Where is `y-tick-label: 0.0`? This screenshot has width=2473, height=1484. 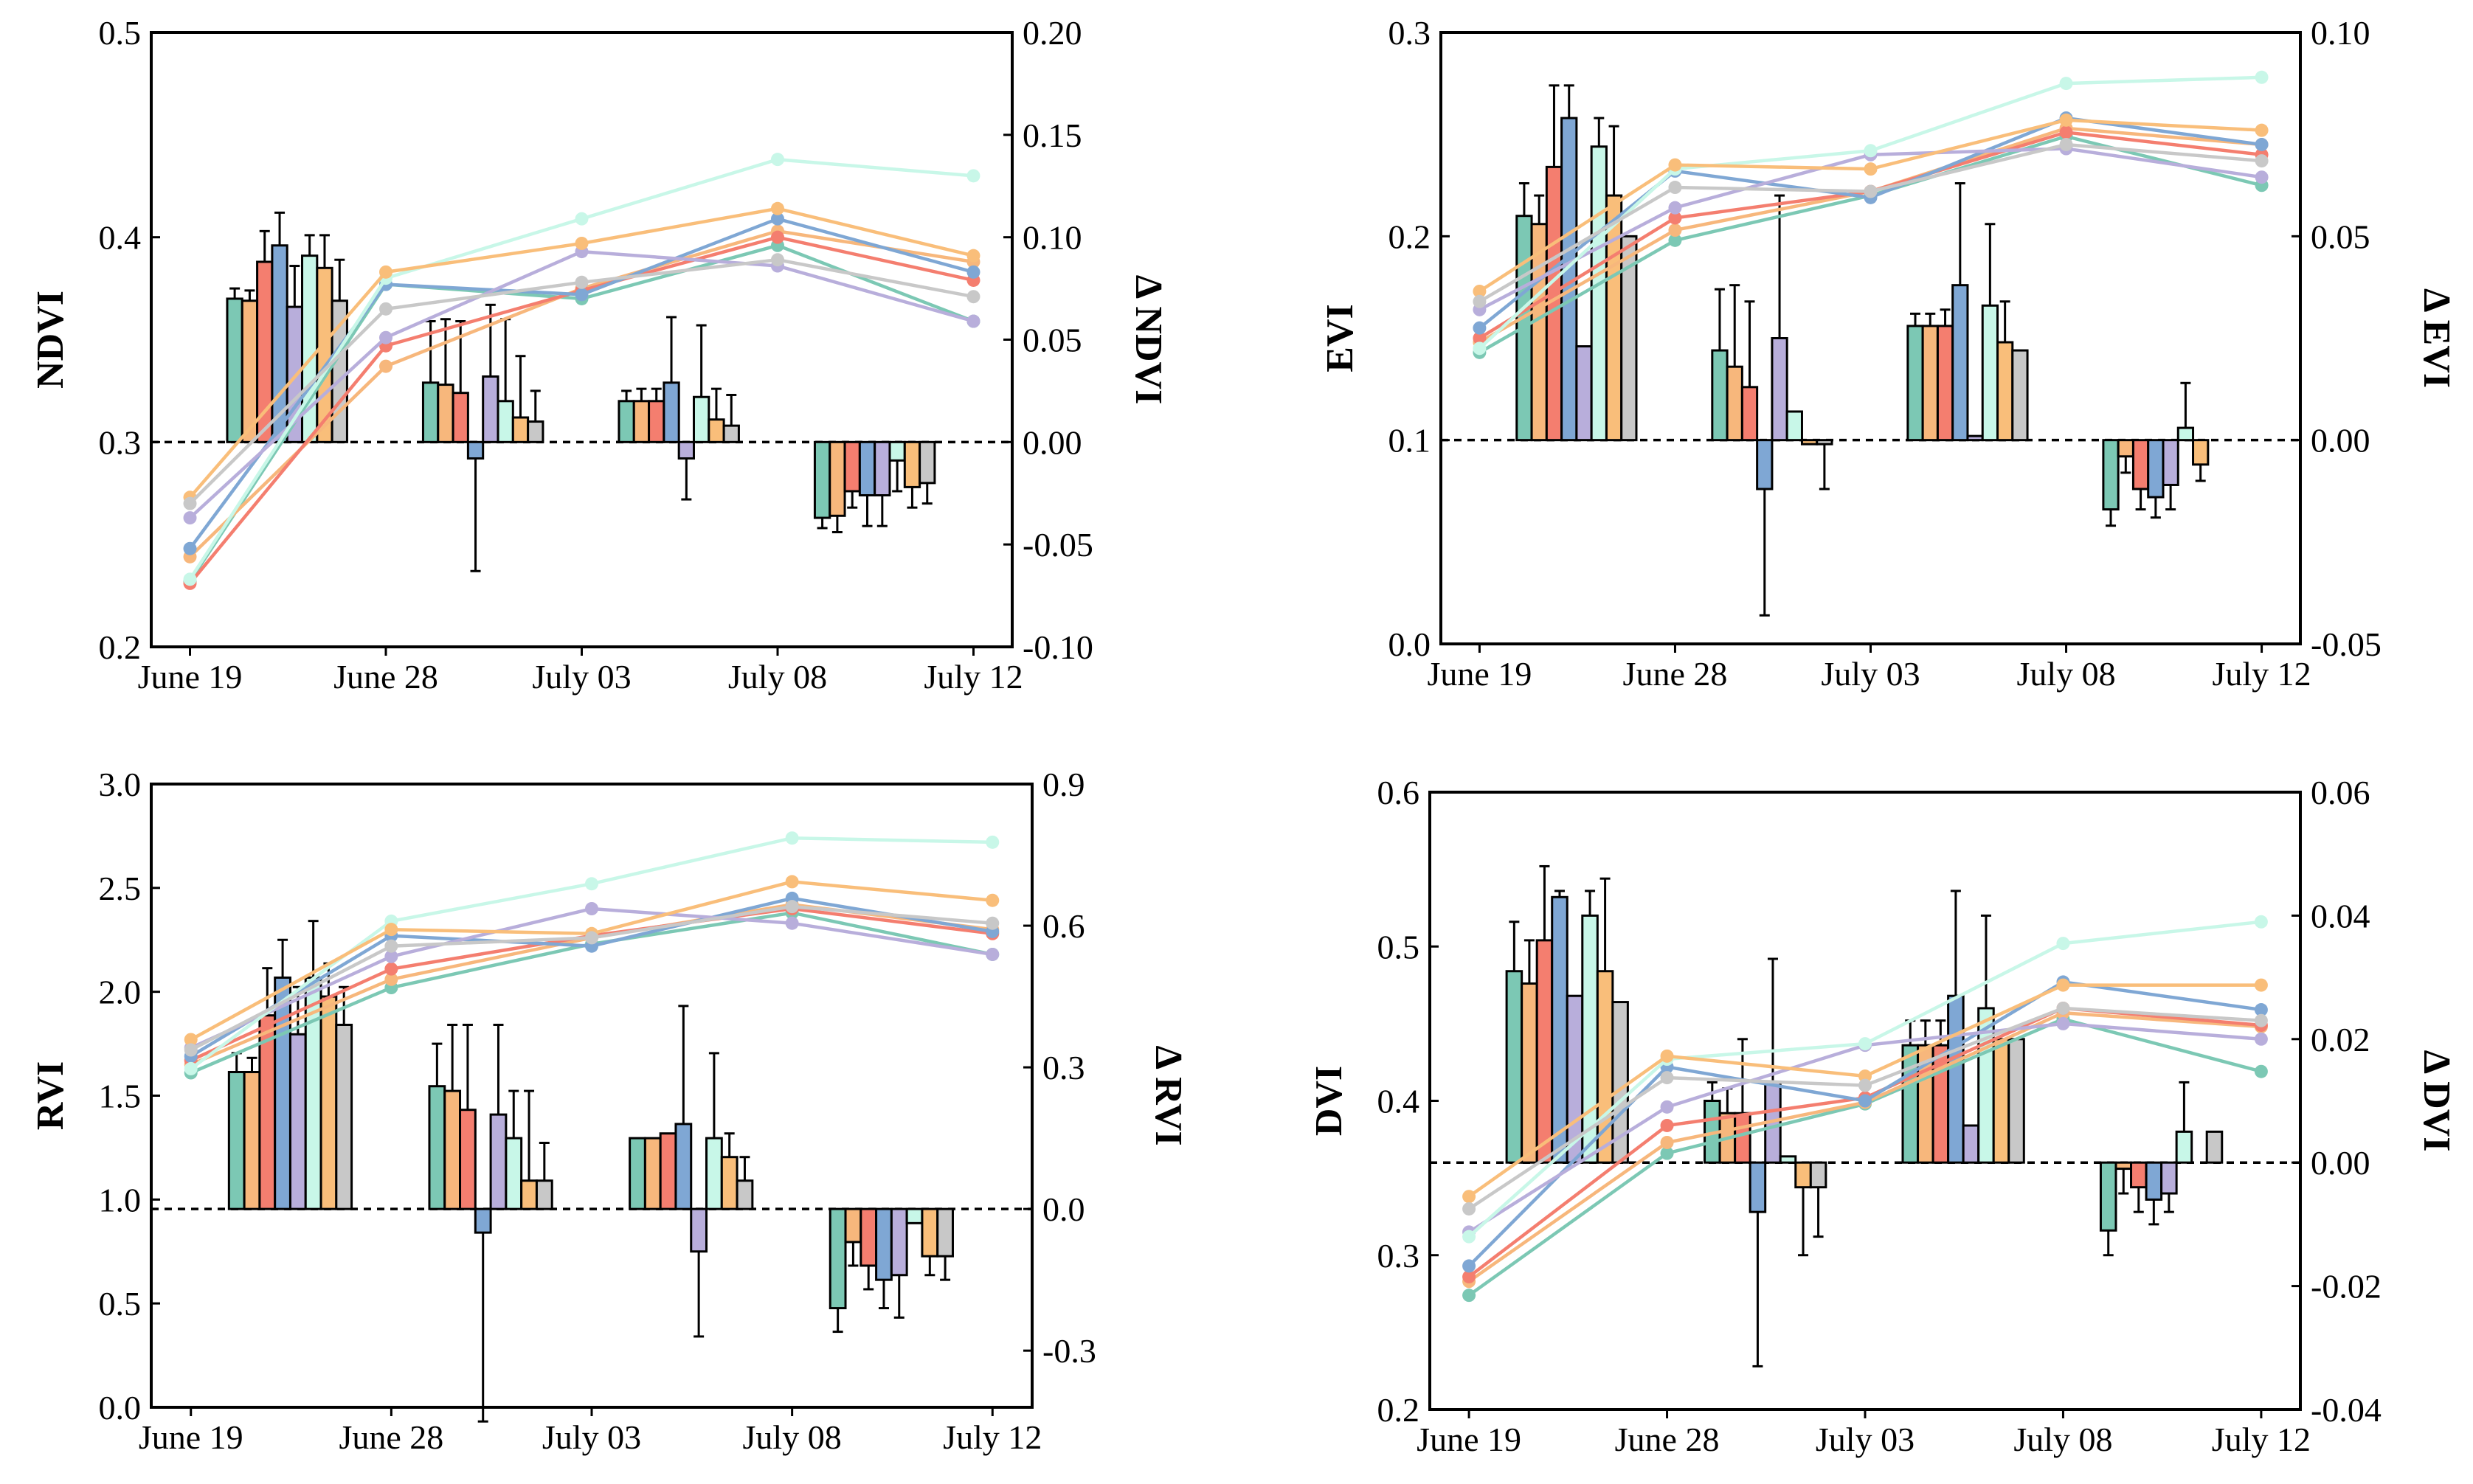 y-tick-label: 0.0 is located at coordinates (120, 1407).